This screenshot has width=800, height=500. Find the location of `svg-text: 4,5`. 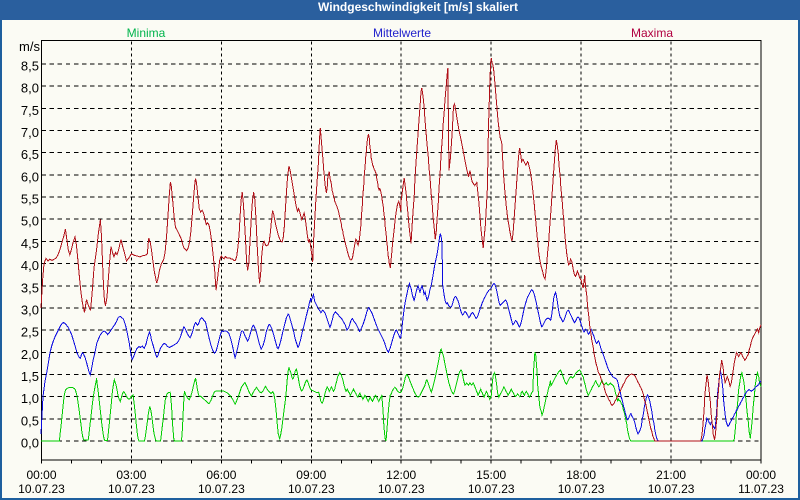

svg-text: 4,5 is located at coordinates (30, 243).